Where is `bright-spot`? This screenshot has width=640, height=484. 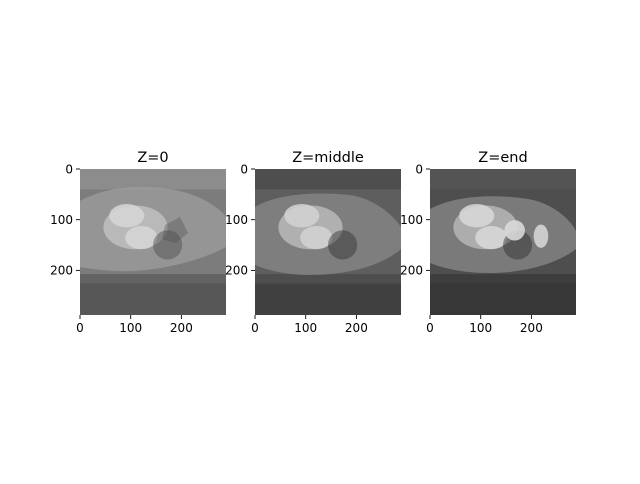 bright-spot is located at coordinates (541, 236).